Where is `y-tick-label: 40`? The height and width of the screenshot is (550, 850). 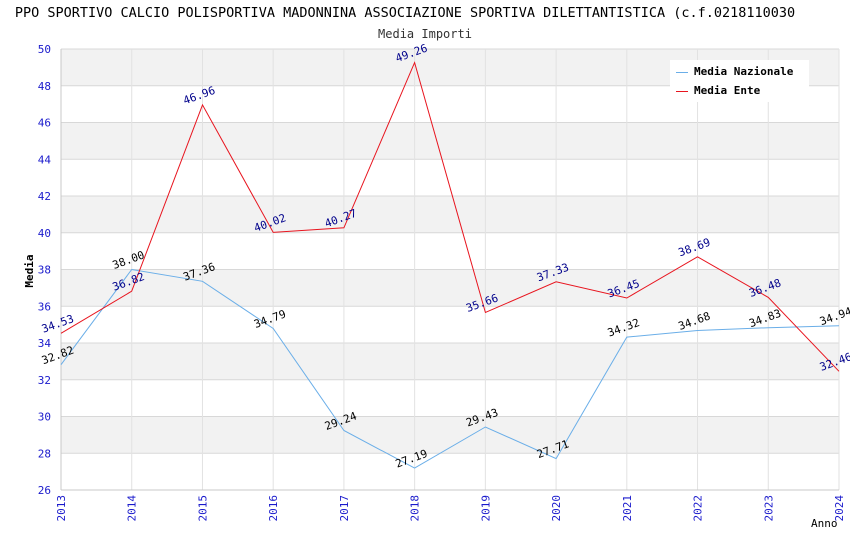 y-tick-label: 40 is located at coordinates (44, 233).